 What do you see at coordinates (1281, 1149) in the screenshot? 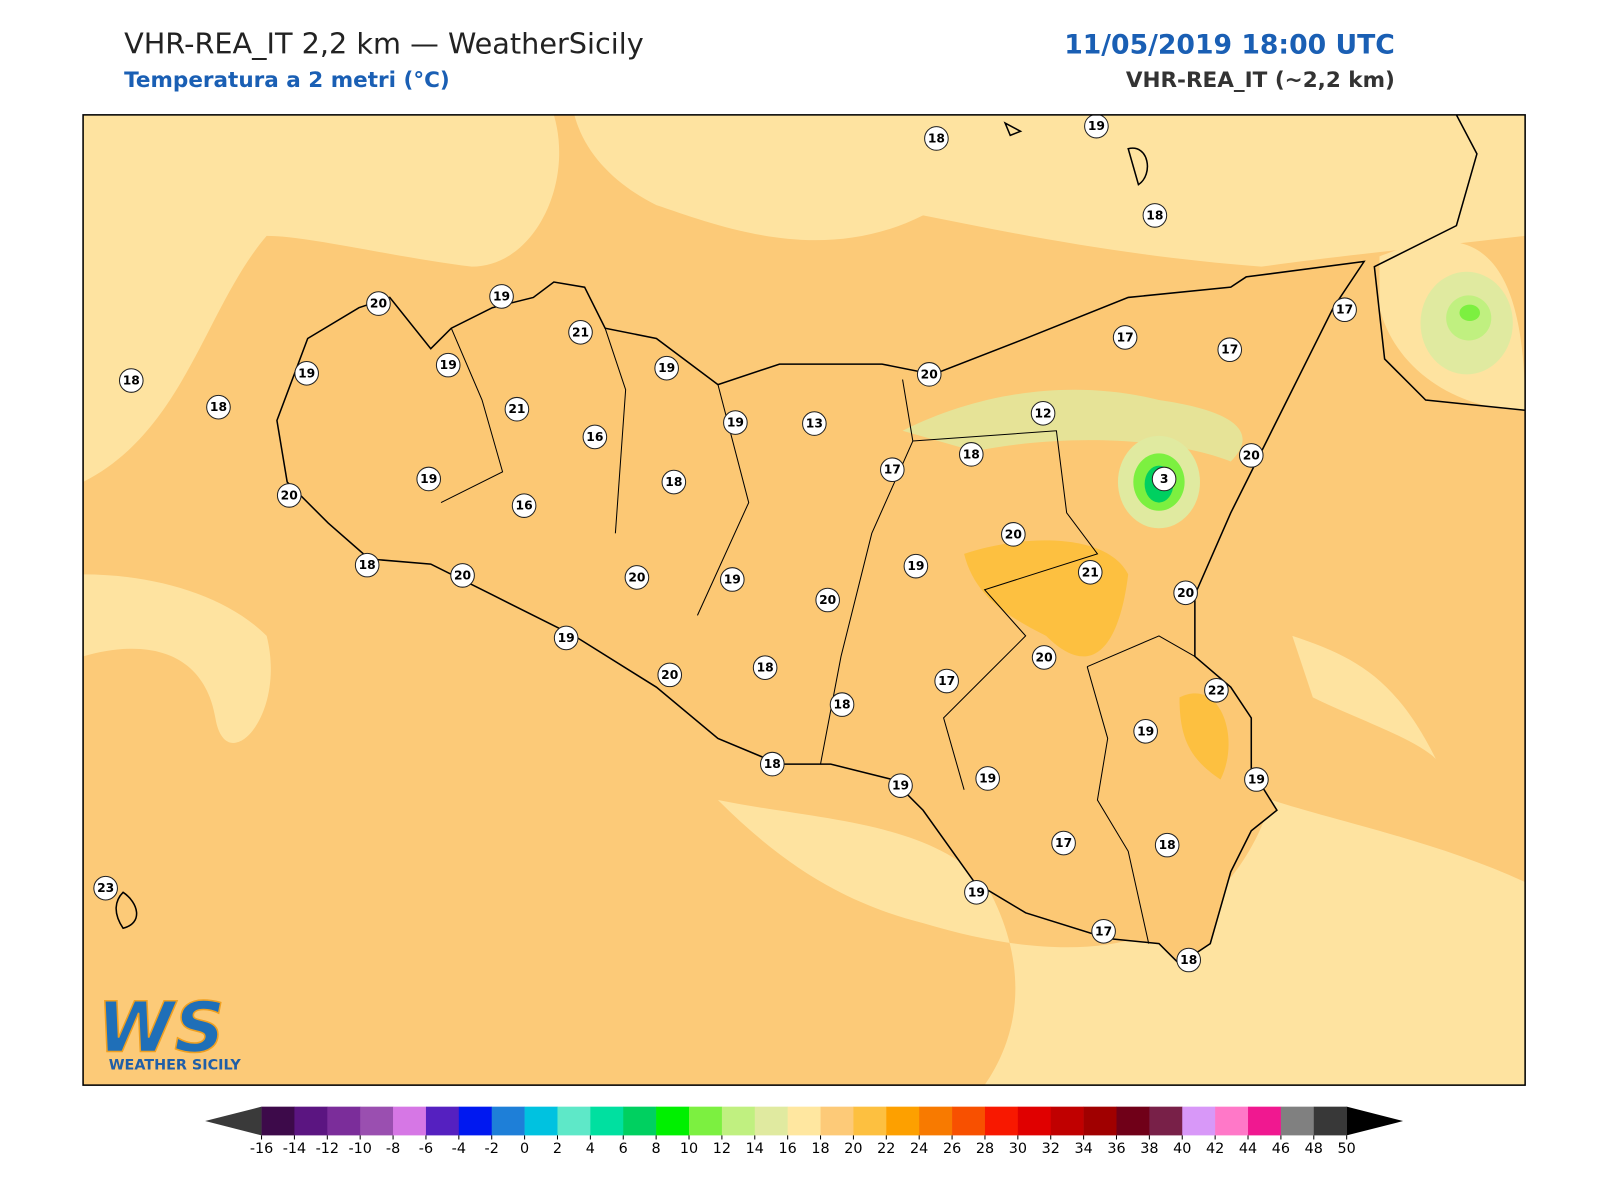
I see `colorbar-tick-label: 46` at bounding box center [1281, 1149].